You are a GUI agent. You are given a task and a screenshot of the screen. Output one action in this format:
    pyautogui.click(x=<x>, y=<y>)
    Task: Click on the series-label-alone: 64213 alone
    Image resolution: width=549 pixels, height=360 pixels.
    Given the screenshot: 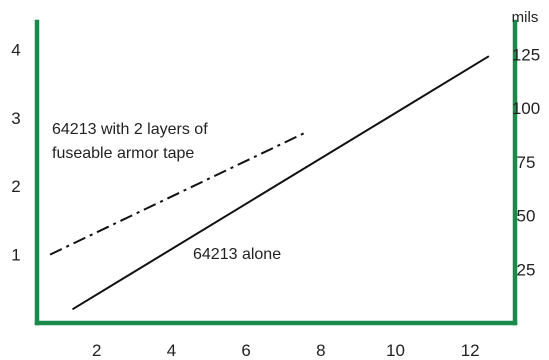 What is the action you would take?
    pyautogui.click(x=237, y=254)
    